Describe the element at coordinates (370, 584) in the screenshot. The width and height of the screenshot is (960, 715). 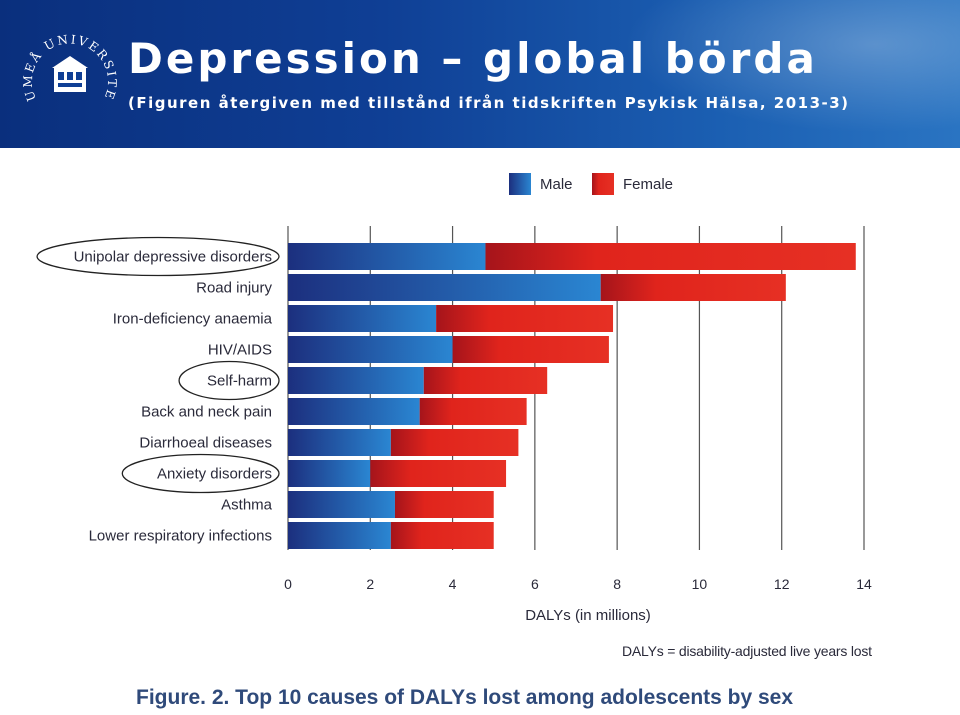
I see `x-tick-label: 2` at that location.